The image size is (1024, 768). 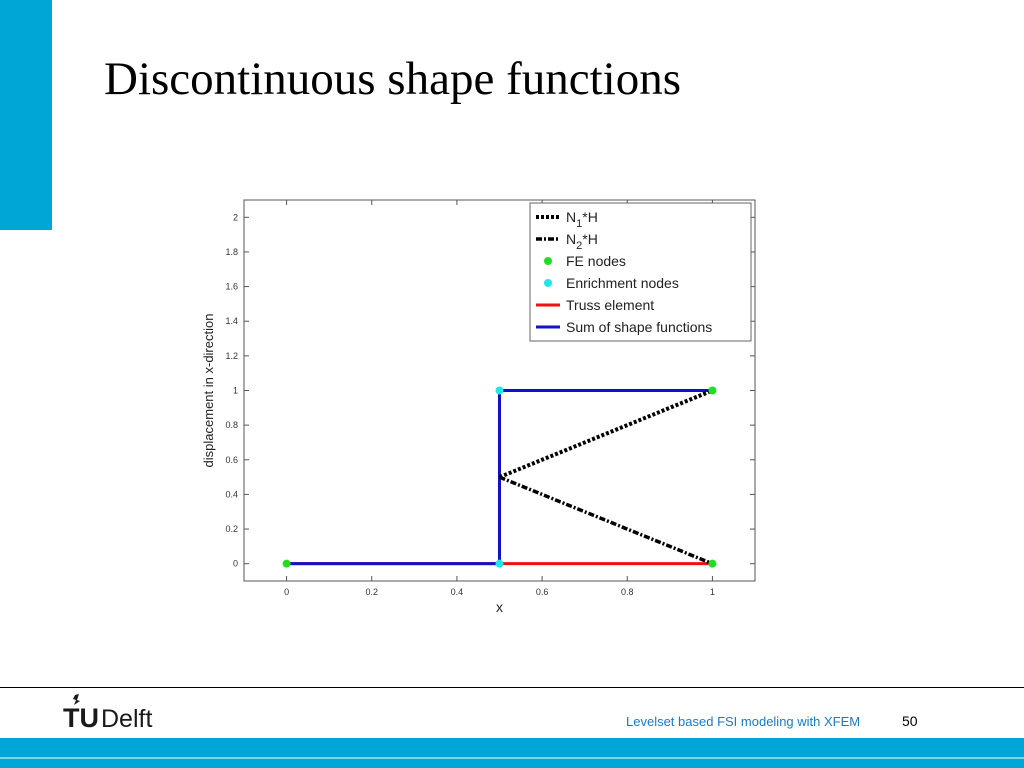 I want to click on footer-divider, so click(x=512, y=687).